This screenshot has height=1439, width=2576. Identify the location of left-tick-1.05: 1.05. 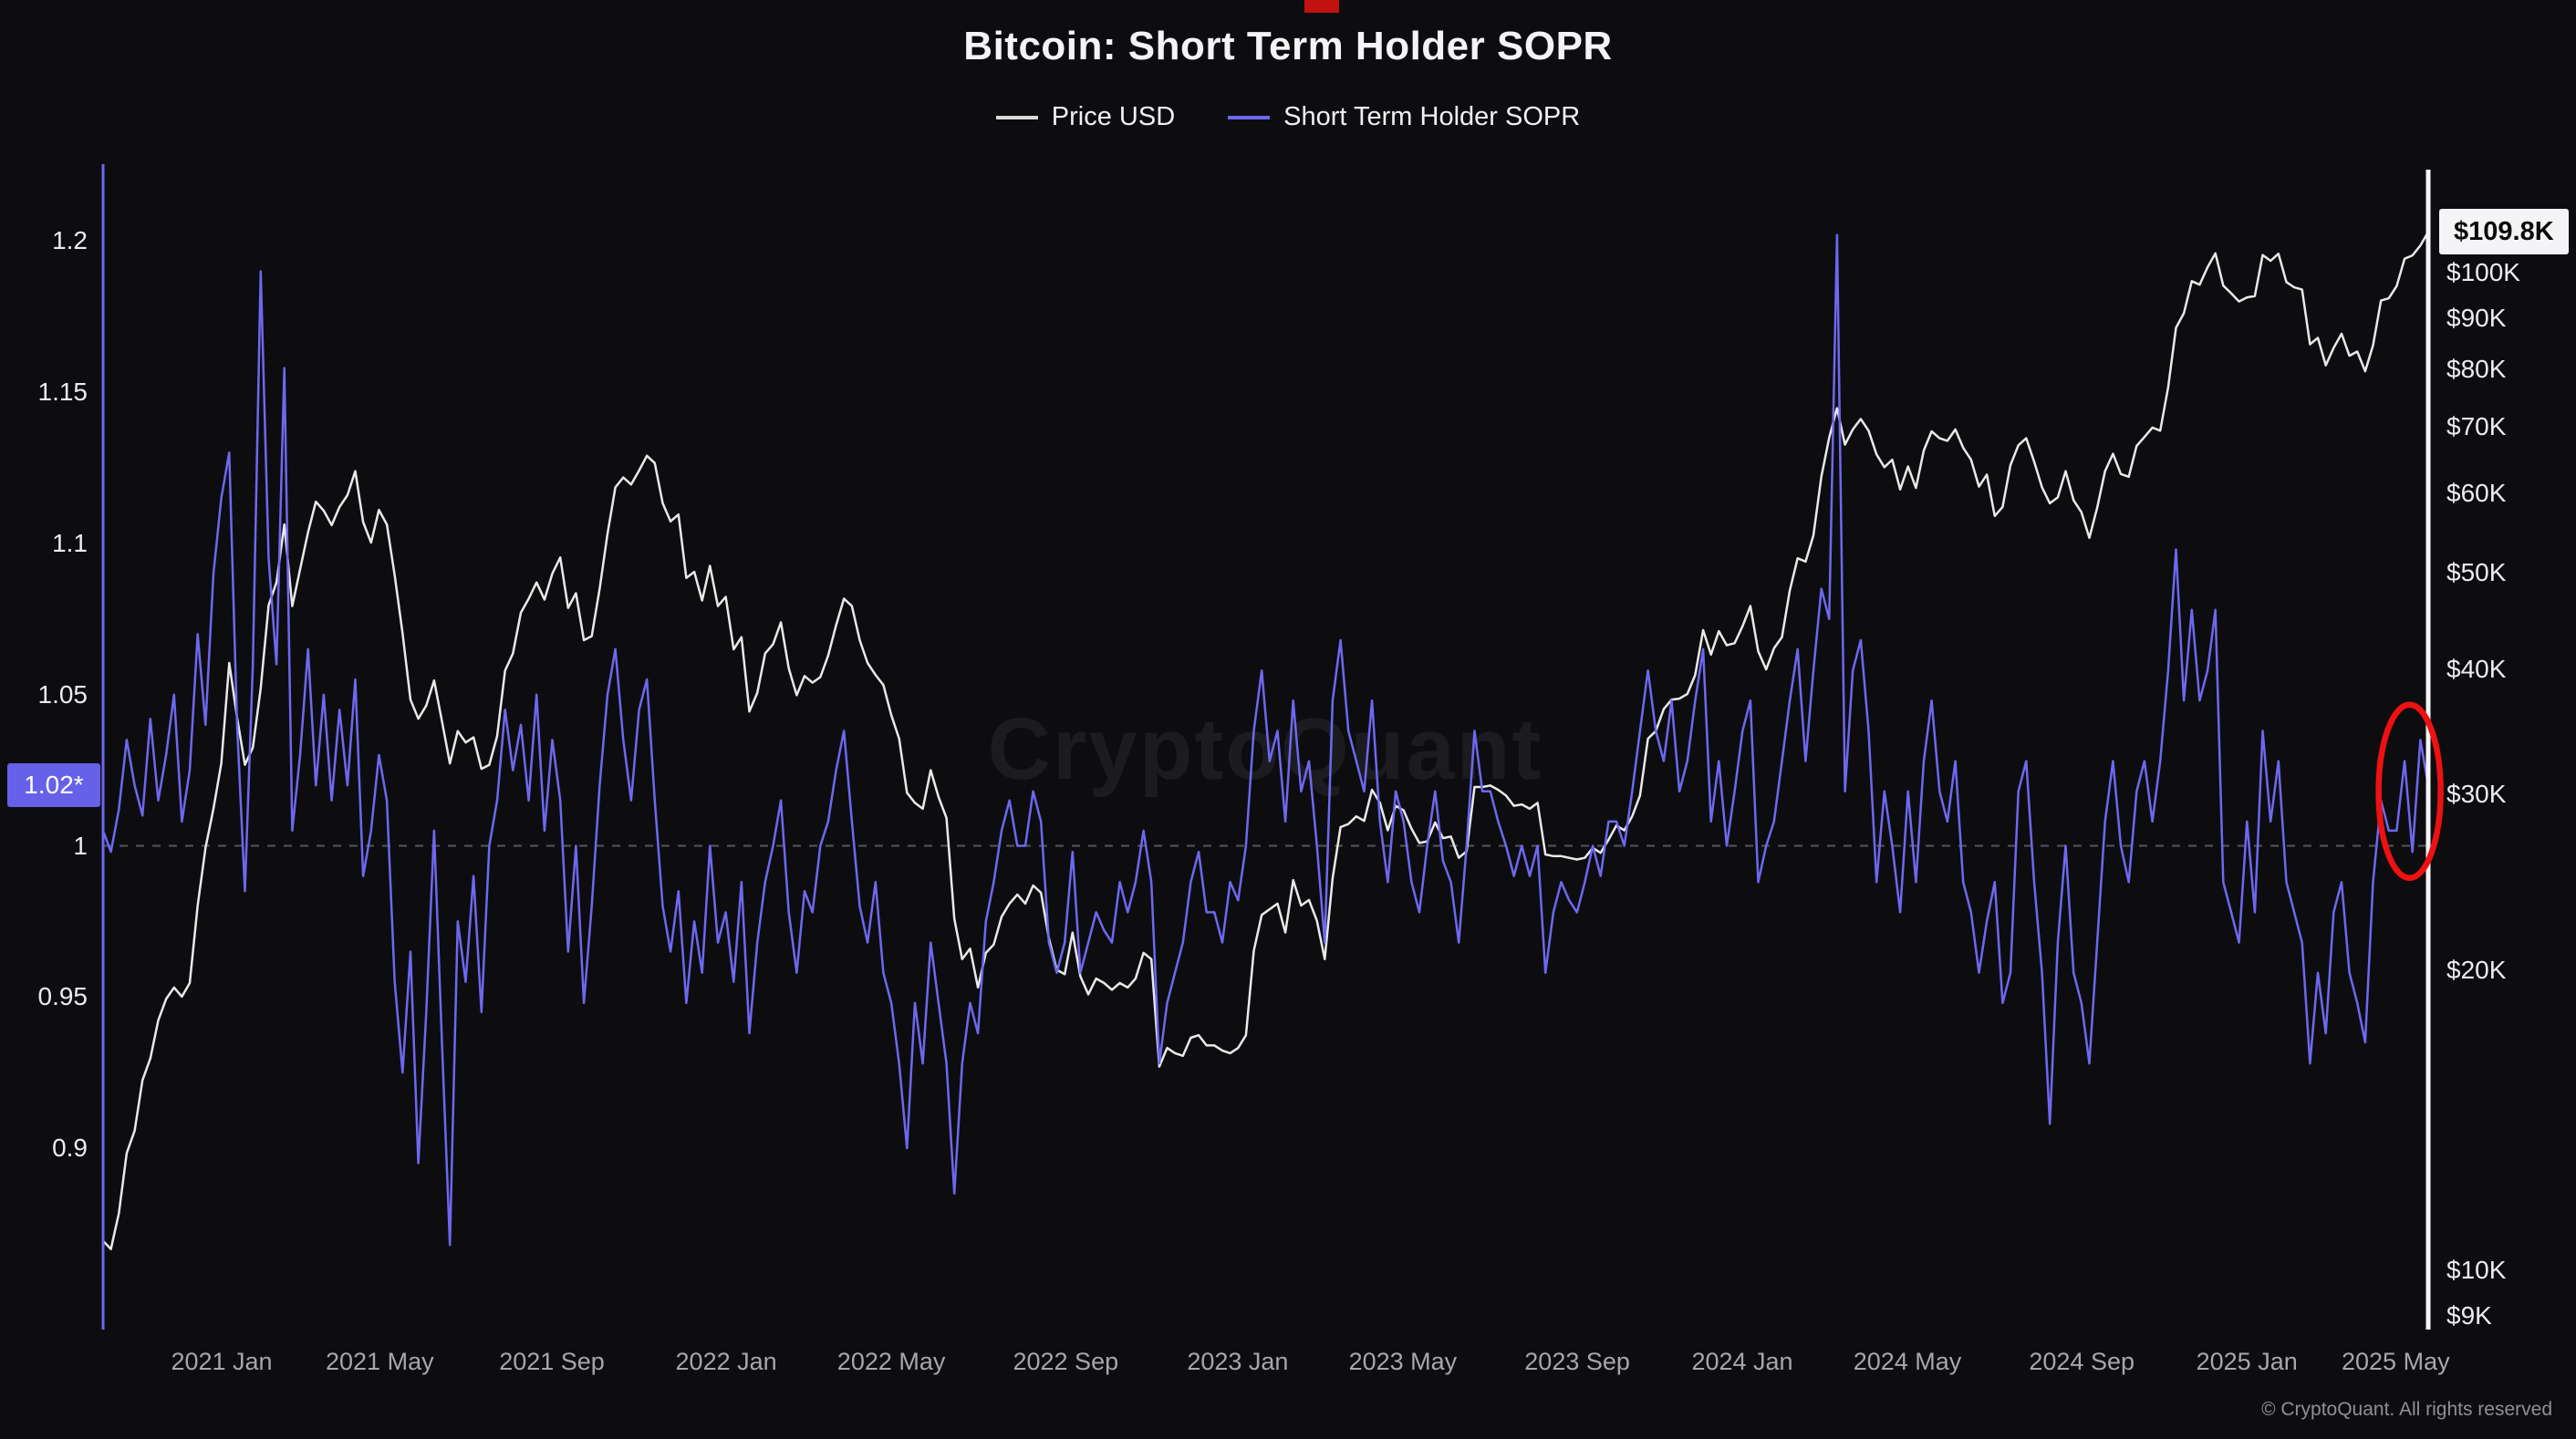
(62, 694).